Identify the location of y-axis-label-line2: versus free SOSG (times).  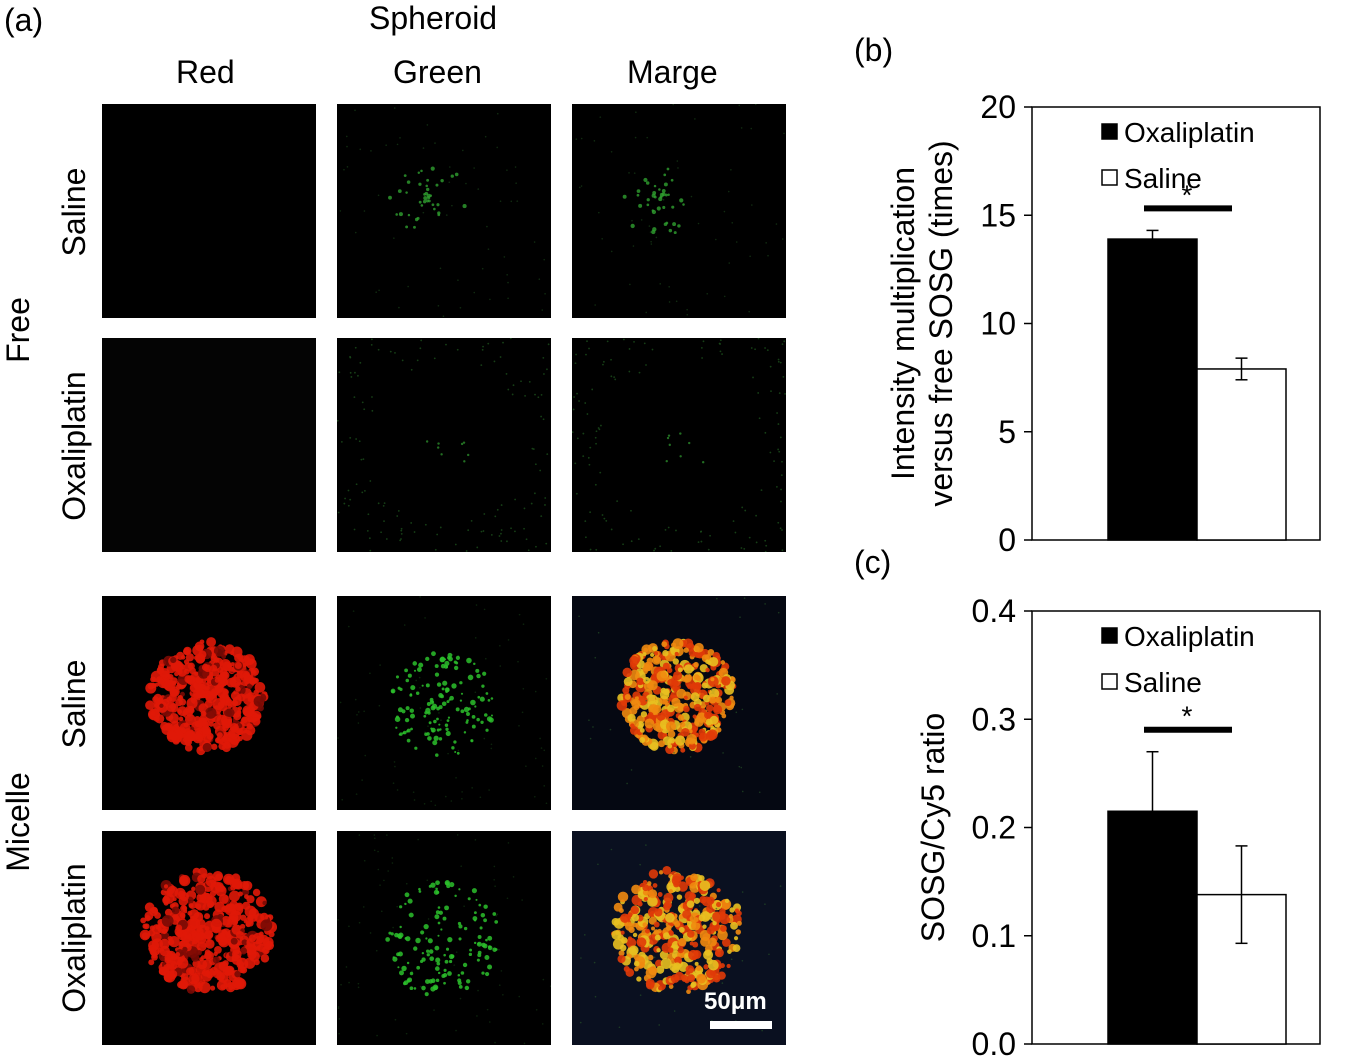
(941, 323).